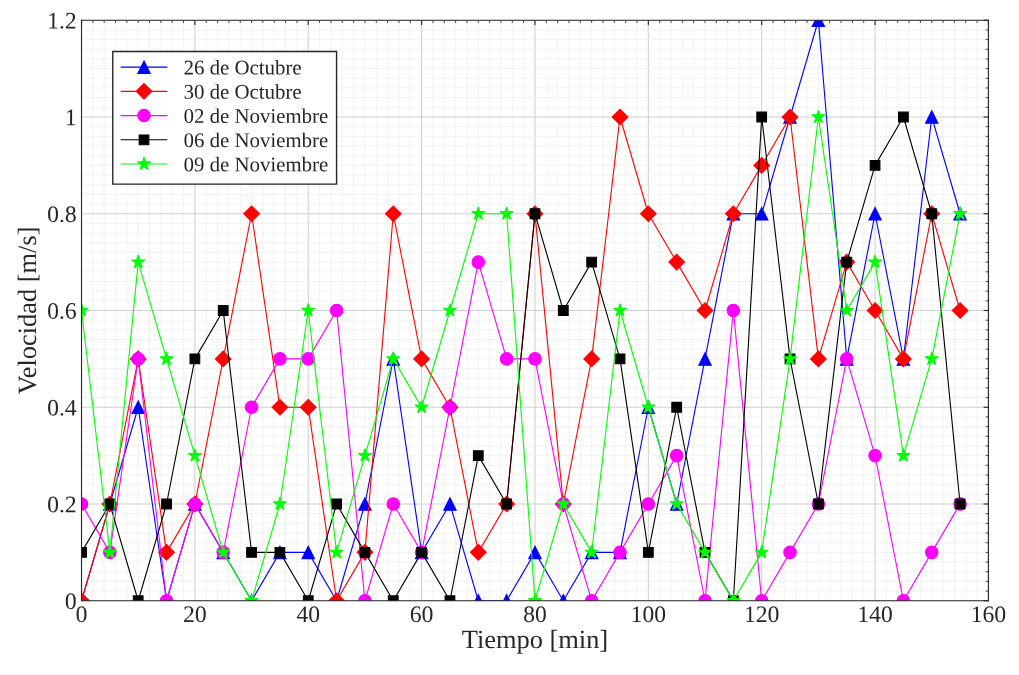  I want to click on legend-label: 30 de Octubre, so click(242, 91).